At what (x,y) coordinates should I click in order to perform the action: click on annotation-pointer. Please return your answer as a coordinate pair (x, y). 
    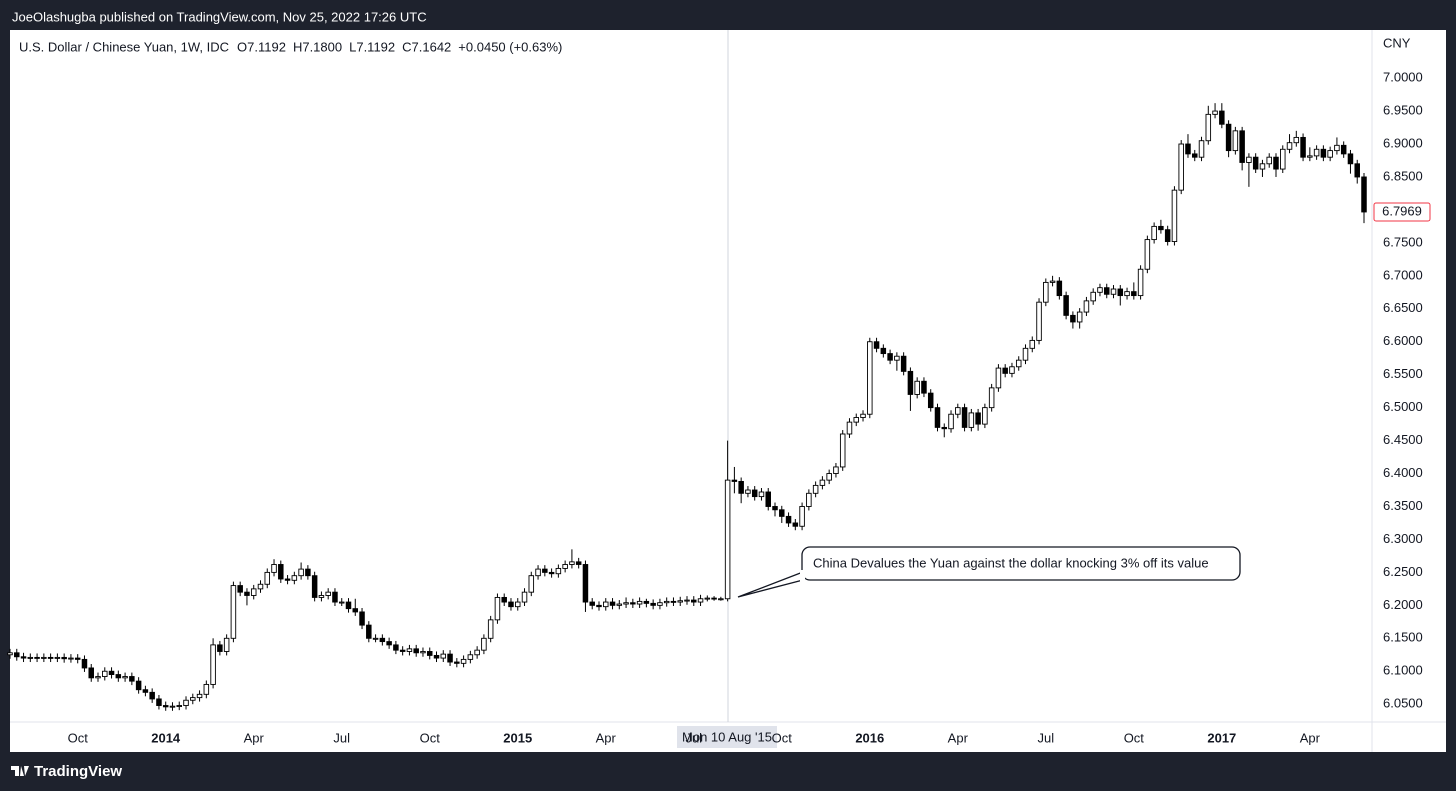
    Looking at the image, I should click on (770, 584).